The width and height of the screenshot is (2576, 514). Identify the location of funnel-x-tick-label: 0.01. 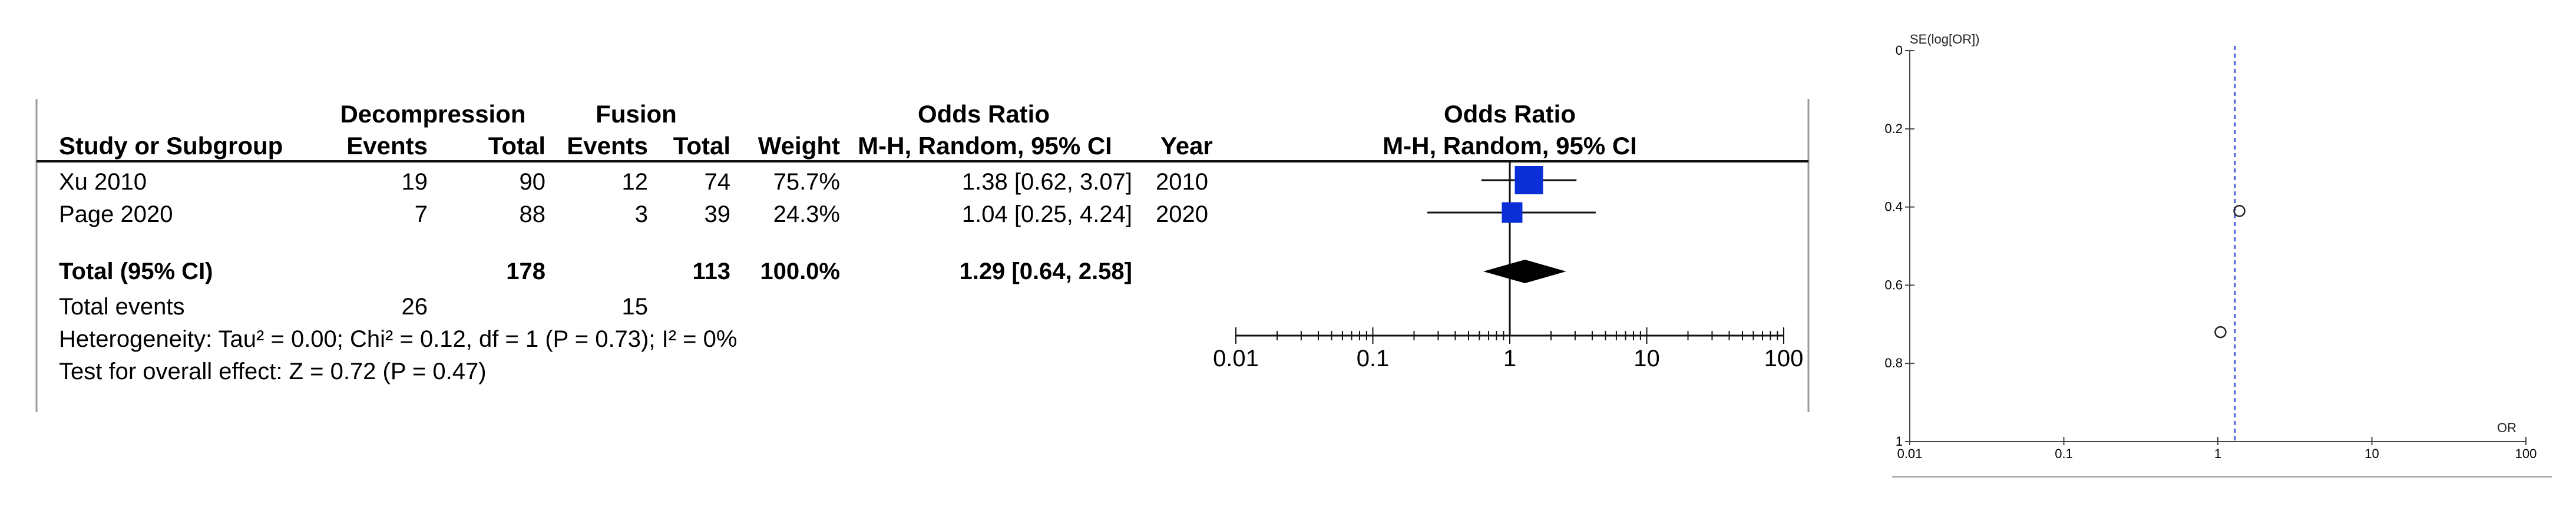
(1910, 453).